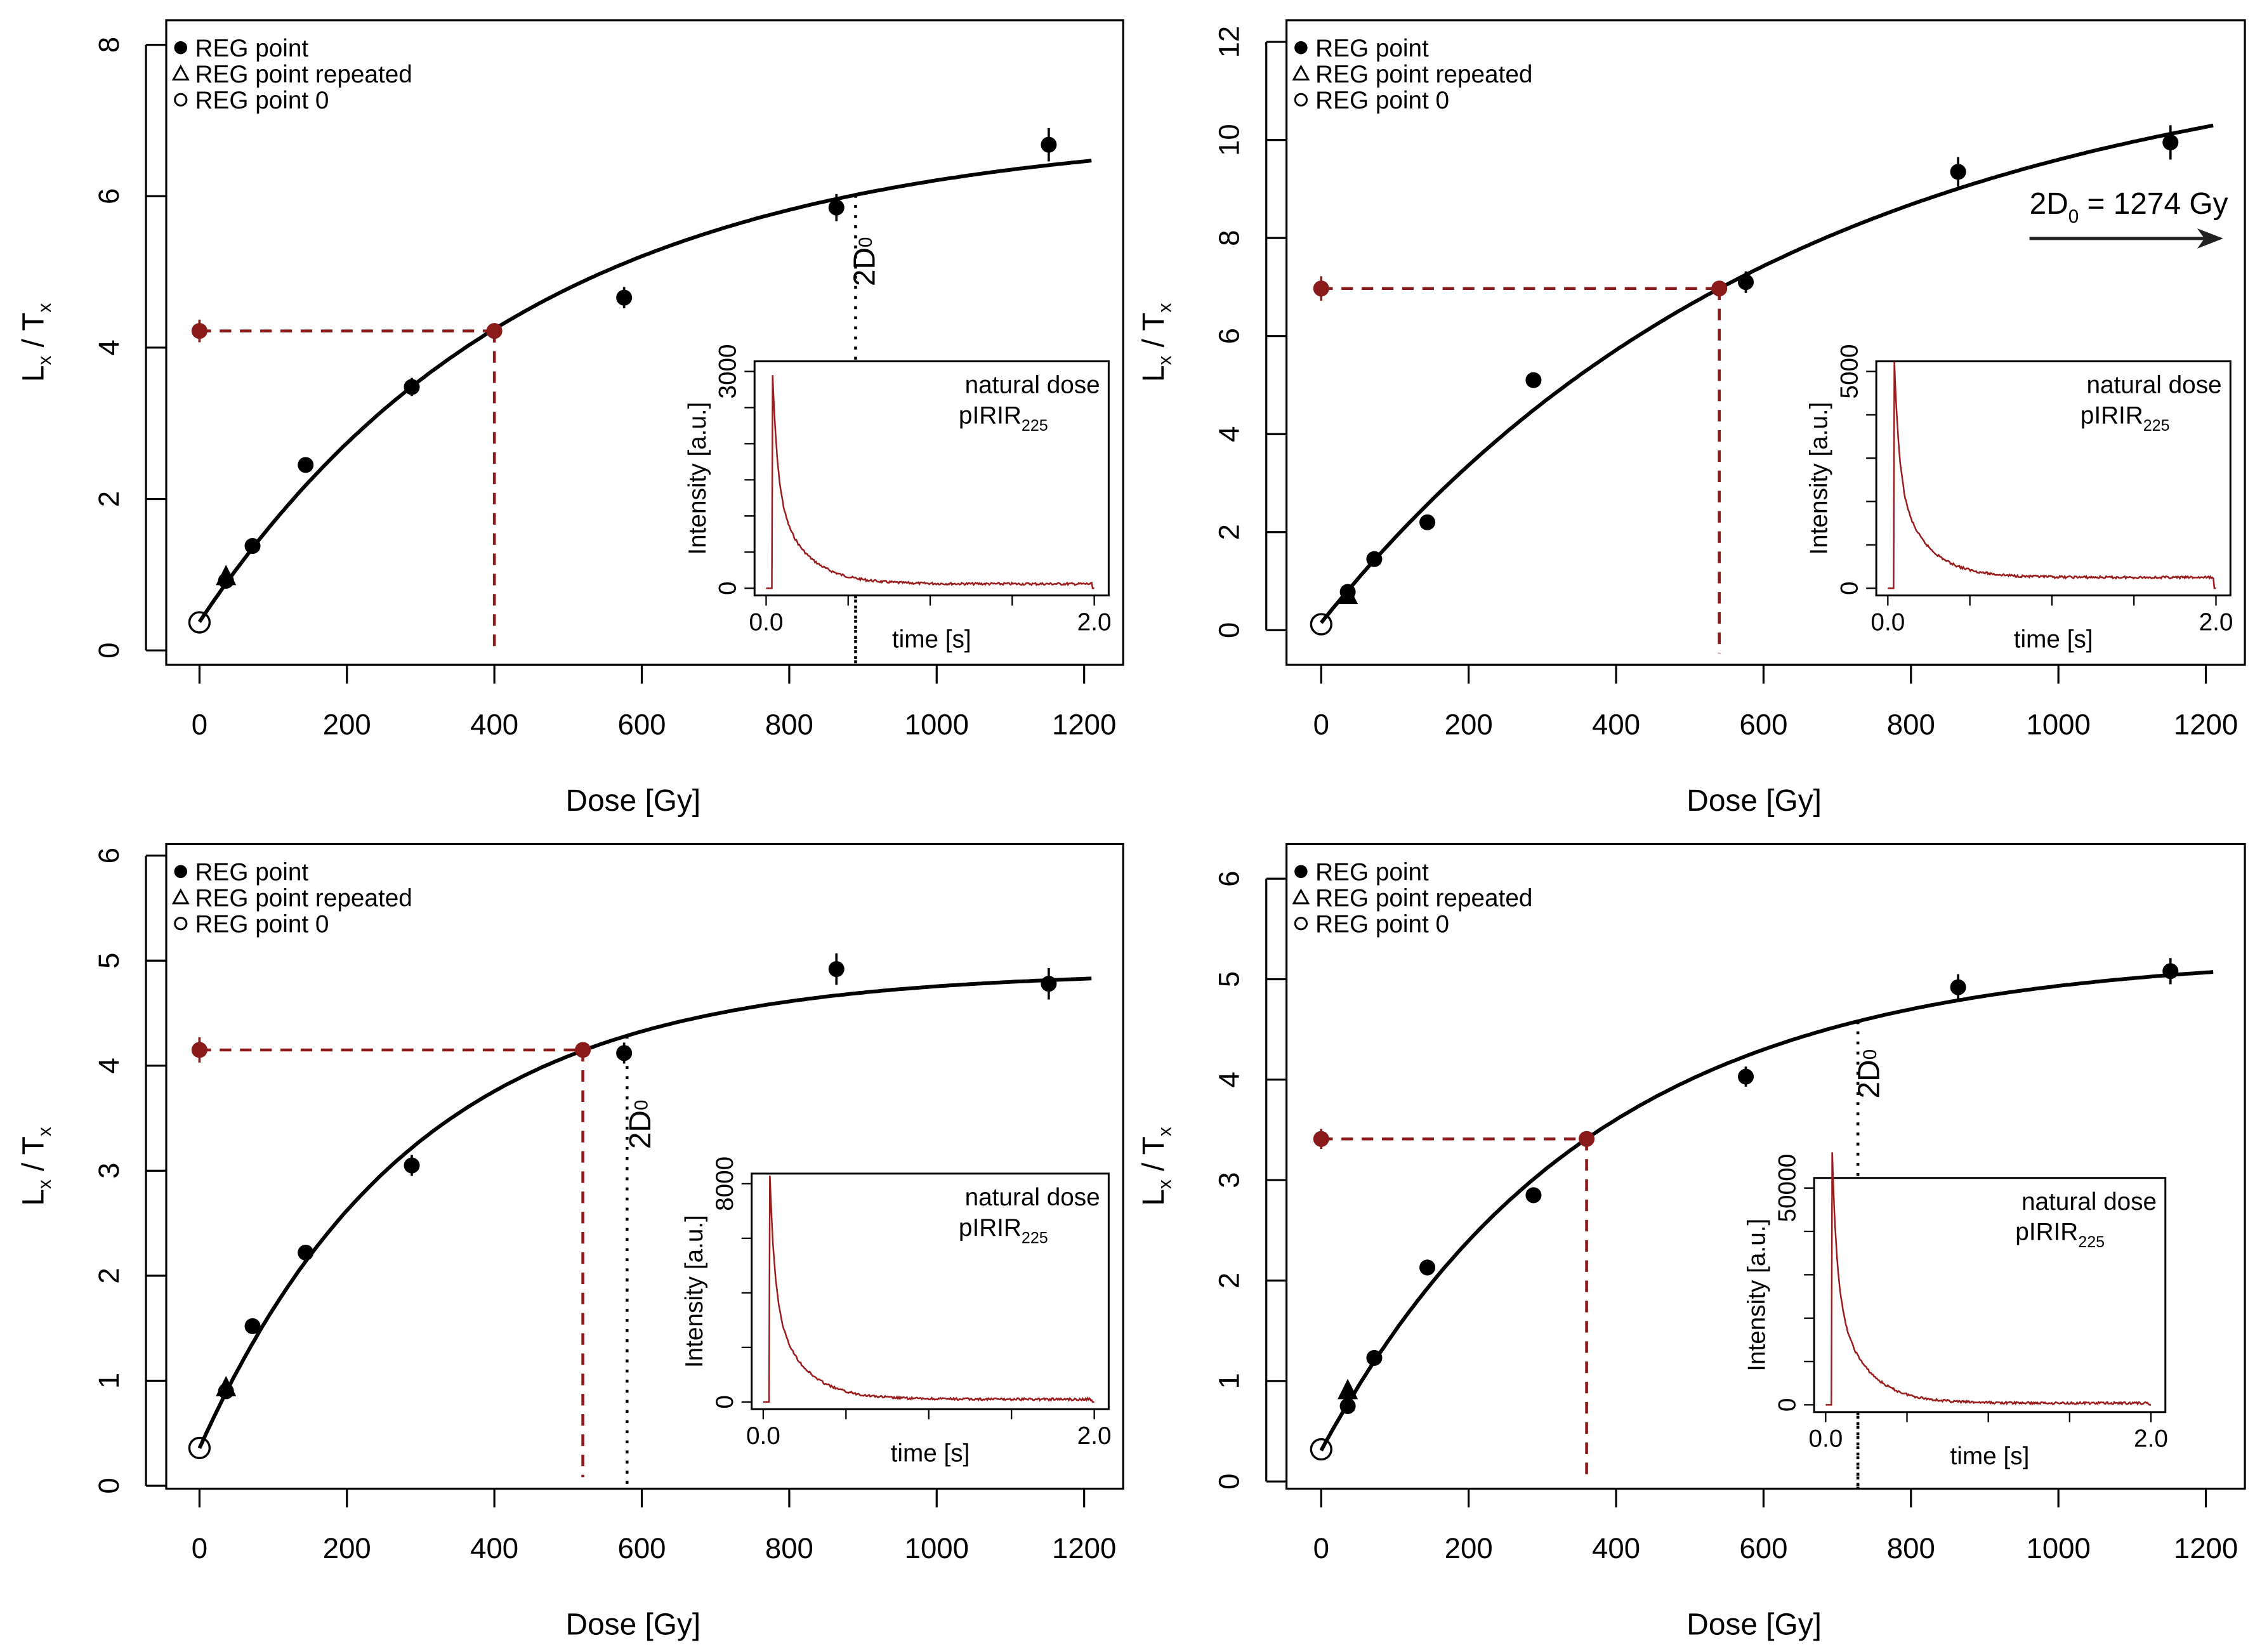 The width and height of the screenshot is (2255, 1652). What do you see at coordinates (1229, 979) in the screenshot?
I see `y-tick-label: 5` at bounding box center [1229, 979].